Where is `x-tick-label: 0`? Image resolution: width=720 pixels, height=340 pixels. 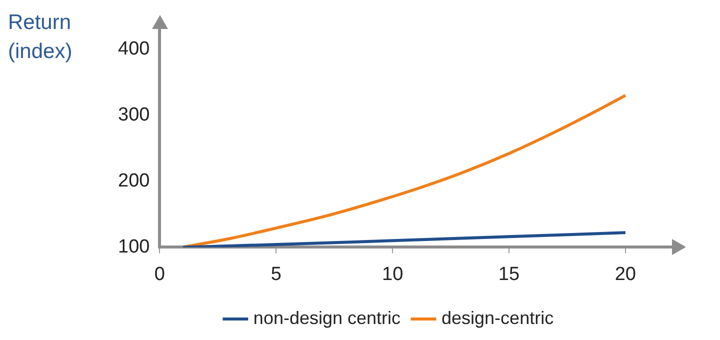
x-tick-label: 0 is located at coordinates (159, 274).